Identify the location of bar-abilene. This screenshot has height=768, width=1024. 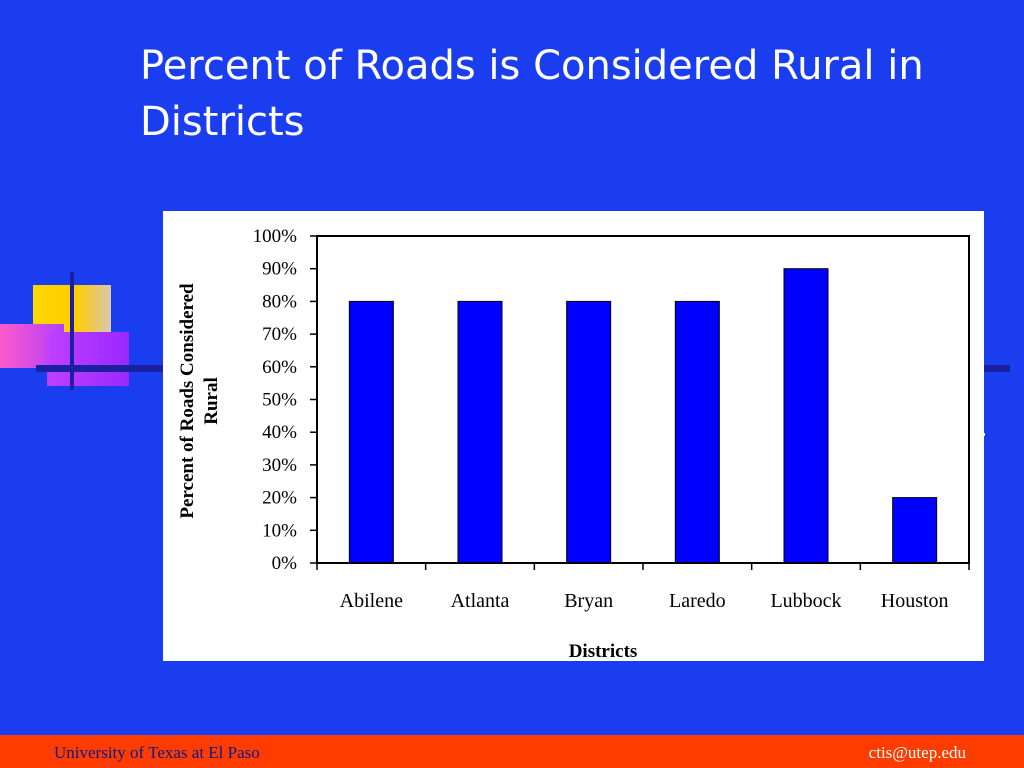
(371, 432).